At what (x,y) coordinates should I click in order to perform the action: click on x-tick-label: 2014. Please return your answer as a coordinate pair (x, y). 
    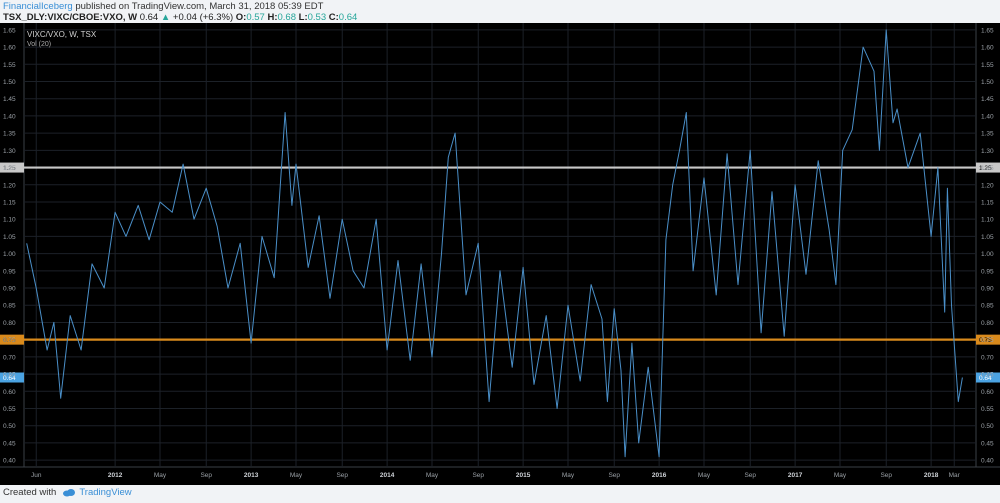
    Looking at the image, I should click on (387, 475).